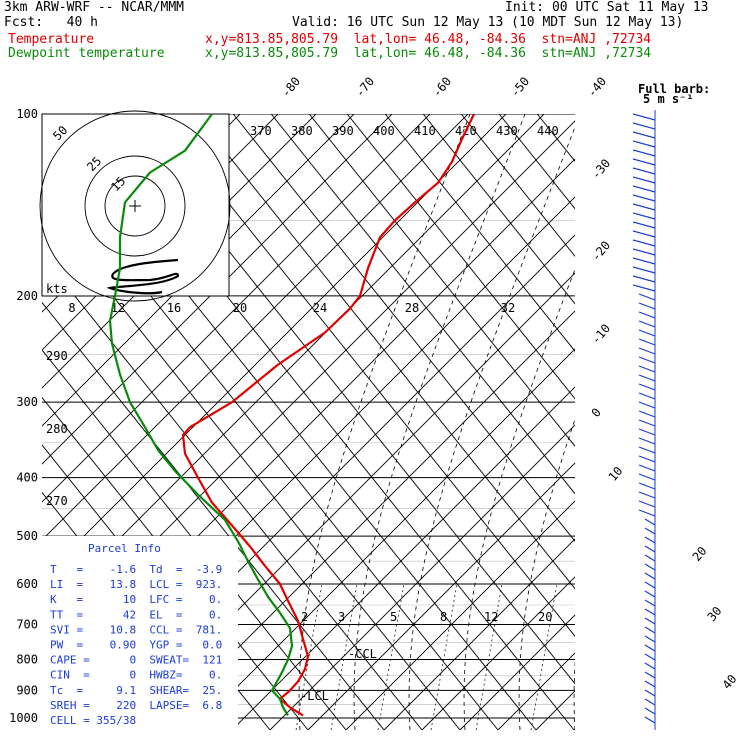 Image resolution: width=740 pixels, height=740 pixels. I want to click on mixing-ratio-label: 8, so click(443, 617).